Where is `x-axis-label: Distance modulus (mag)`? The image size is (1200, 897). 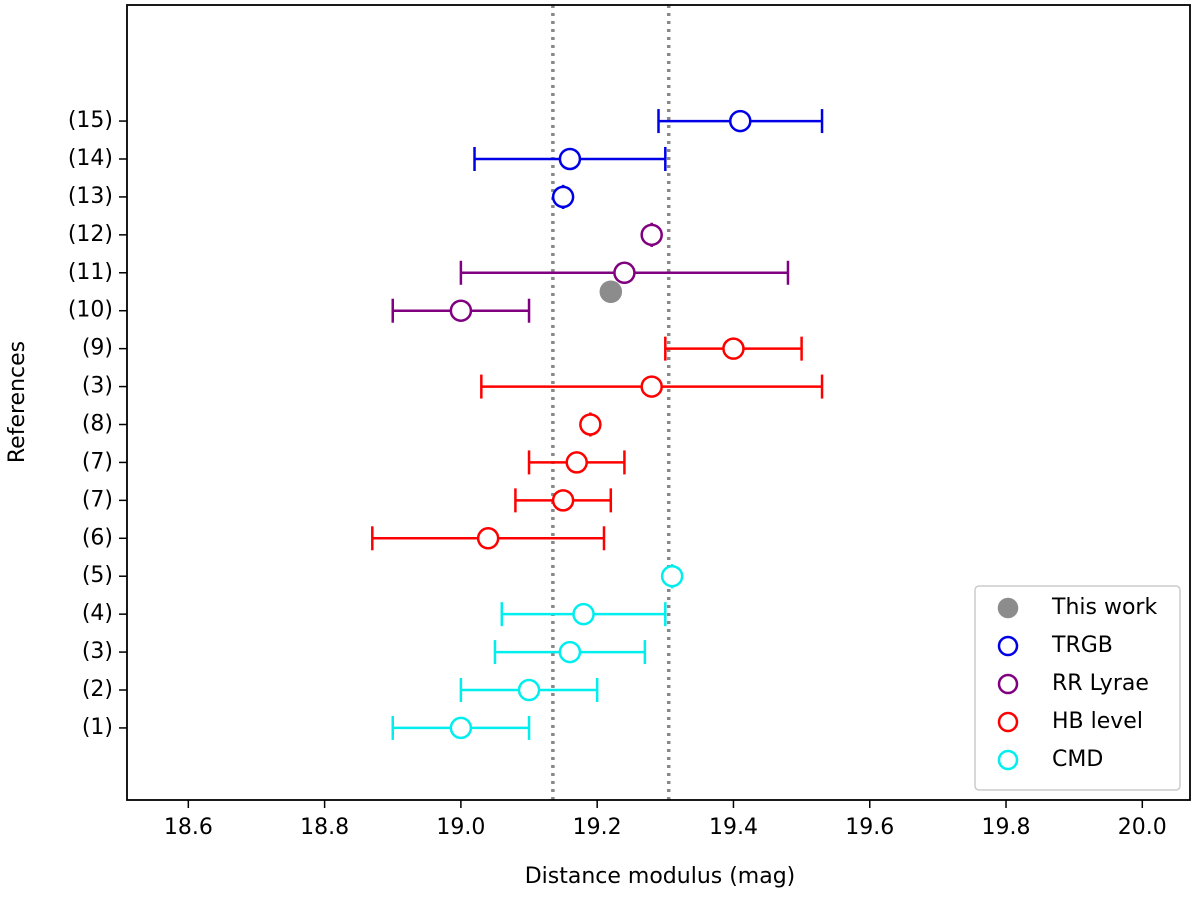
x-axis-label: Distance modulus (mag) is located at coordinates (660, 876).